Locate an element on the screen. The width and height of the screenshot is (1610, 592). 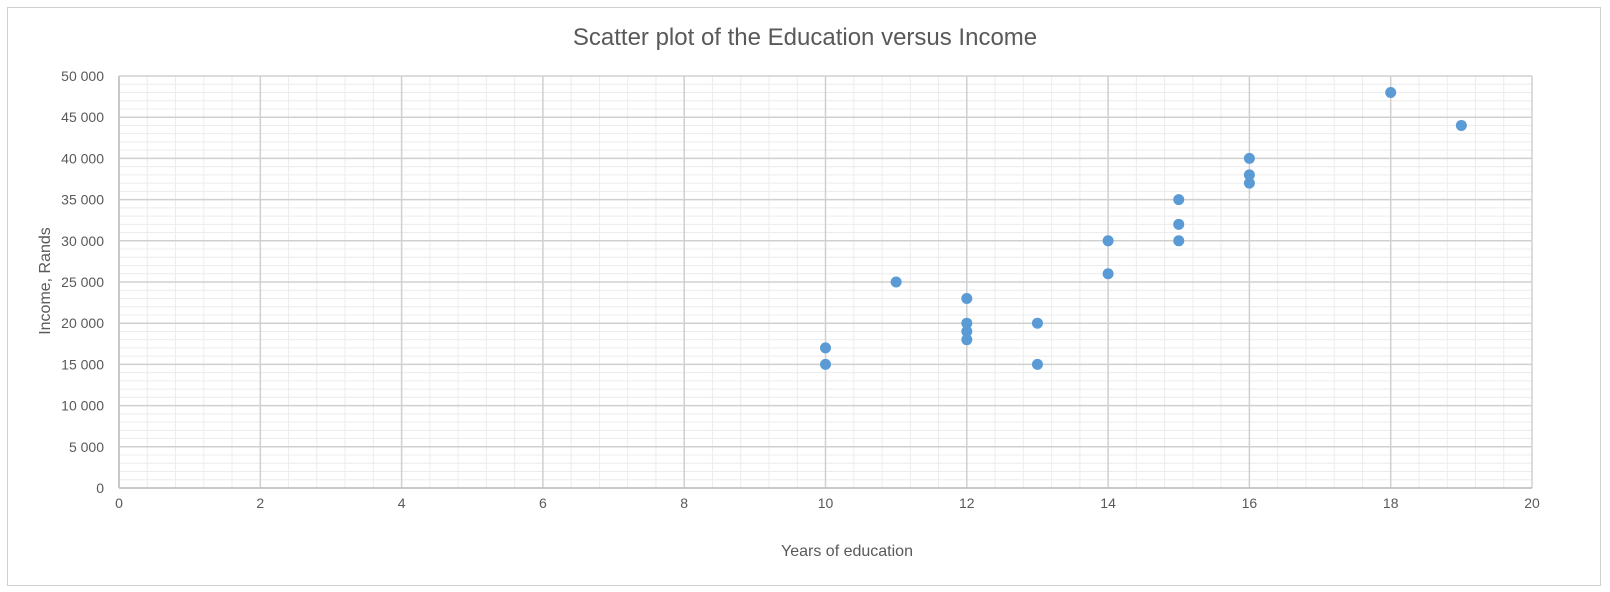
x-tick-label: 18 is located at coordinates (1391, 503).